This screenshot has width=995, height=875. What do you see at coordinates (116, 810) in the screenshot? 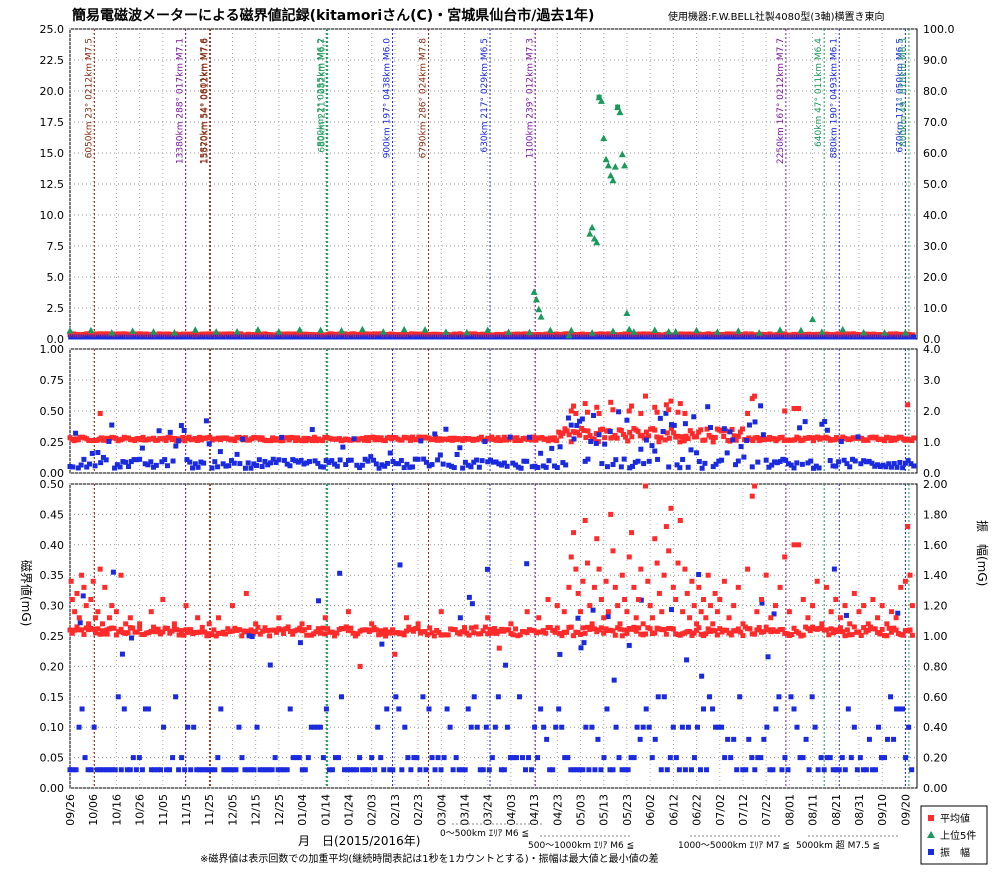
I see `x-tick-label: 10/16` at bounding box center [116, 810].